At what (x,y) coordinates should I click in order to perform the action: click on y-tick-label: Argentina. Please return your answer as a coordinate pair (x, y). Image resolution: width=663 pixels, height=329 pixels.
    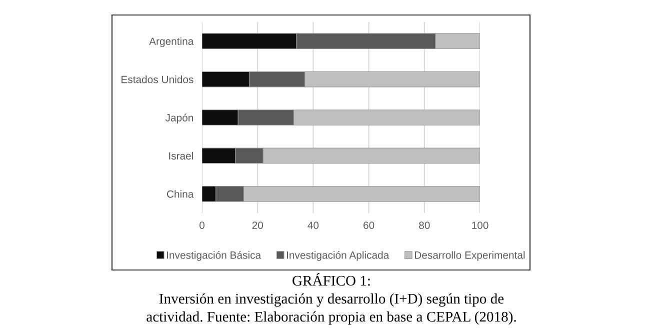
    Looking at the image, I should click on (171, 42).